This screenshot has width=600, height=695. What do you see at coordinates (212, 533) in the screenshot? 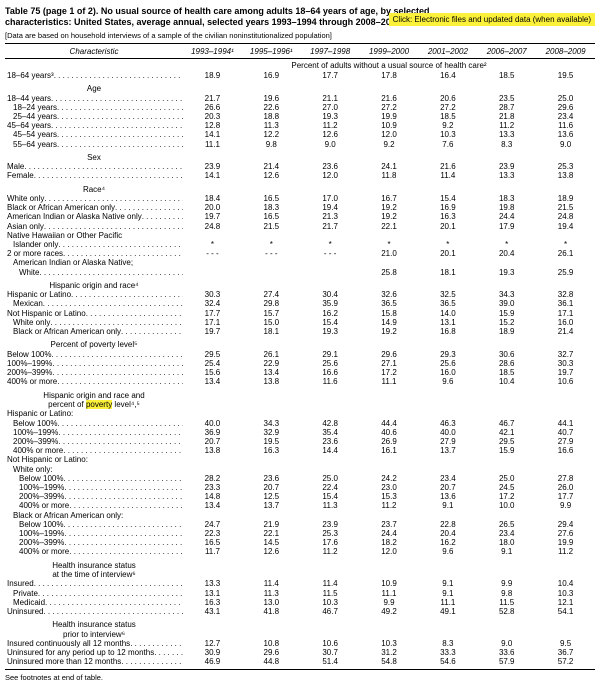
I see `table-cell: 22.3` at bounding box center [212, 533].